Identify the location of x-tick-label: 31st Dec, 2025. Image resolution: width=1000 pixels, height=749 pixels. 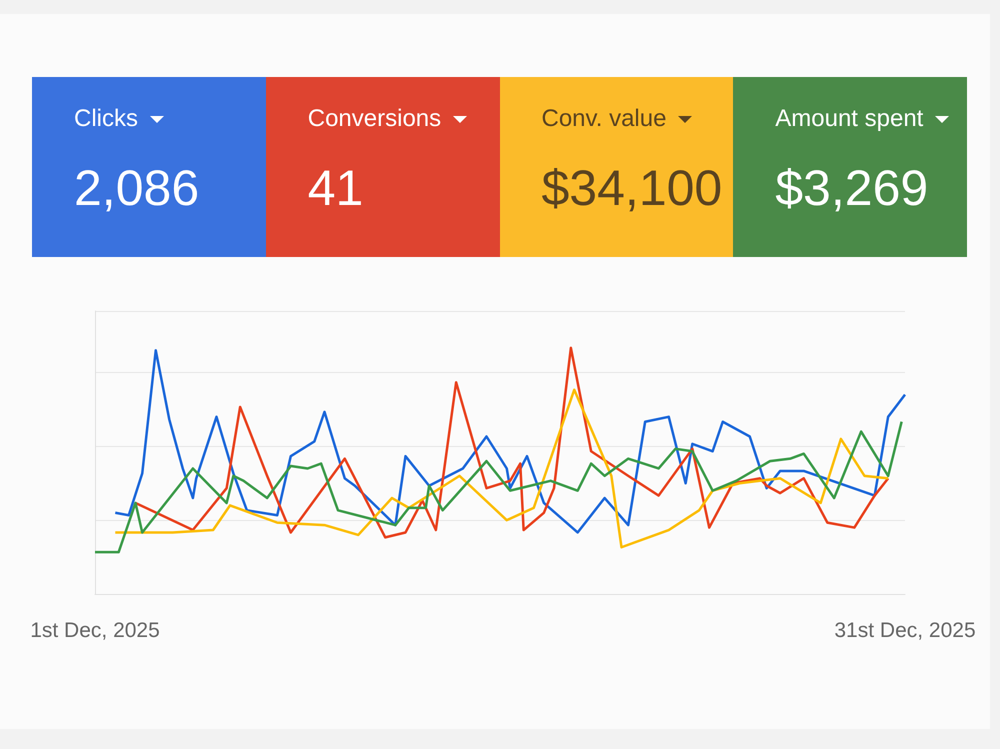
(905, 630).